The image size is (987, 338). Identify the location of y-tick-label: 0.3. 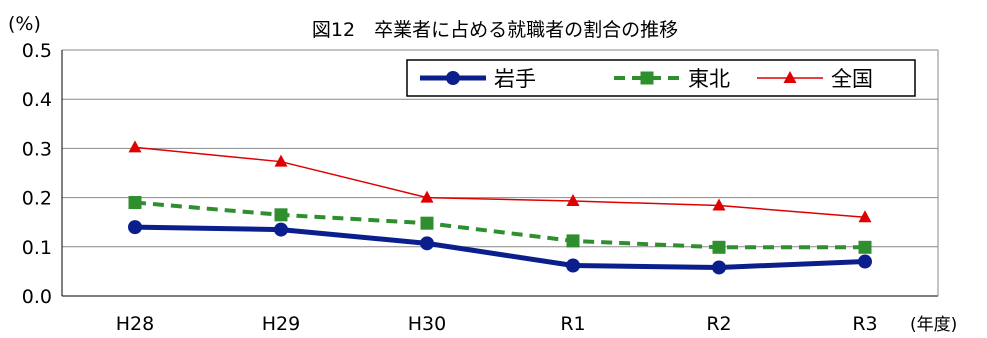
(37, 149).